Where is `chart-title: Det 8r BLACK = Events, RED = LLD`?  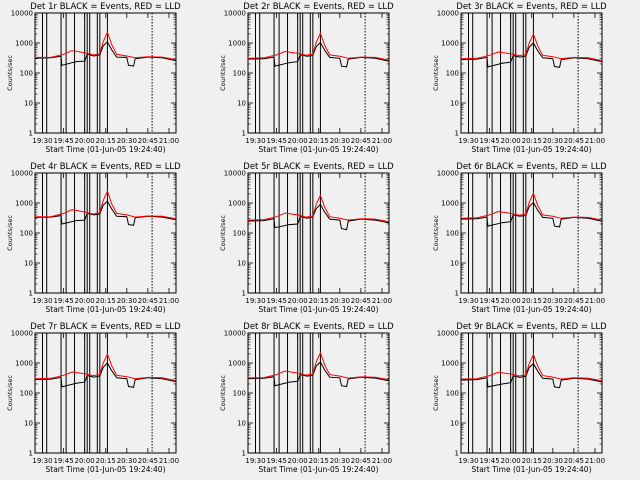
chart-title: Det 8r BLACK = Events, RED = LLD is located at coordinates (318, 327).